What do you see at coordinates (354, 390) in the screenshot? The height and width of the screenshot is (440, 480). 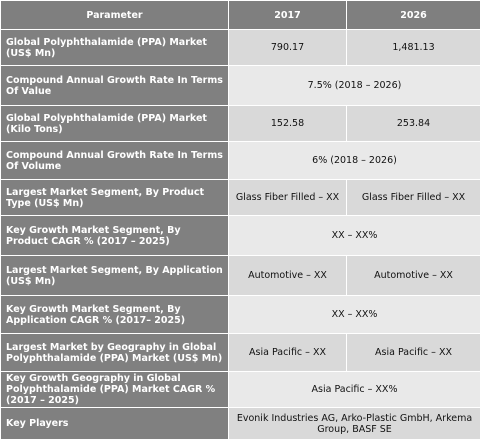 I see `value-cell: Asia Pacific – XX%` at bounding box center [354, 390].